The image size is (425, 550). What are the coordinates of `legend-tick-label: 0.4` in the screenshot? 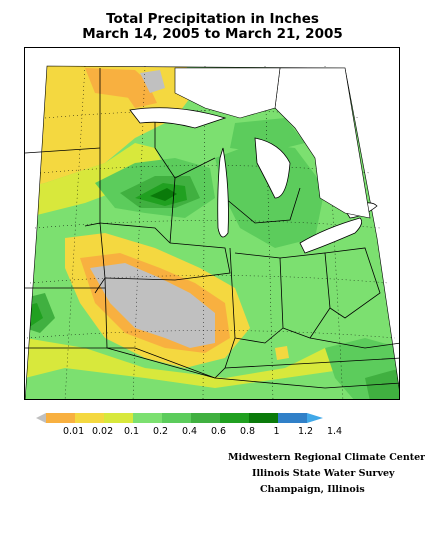 It's located at (189, 431).